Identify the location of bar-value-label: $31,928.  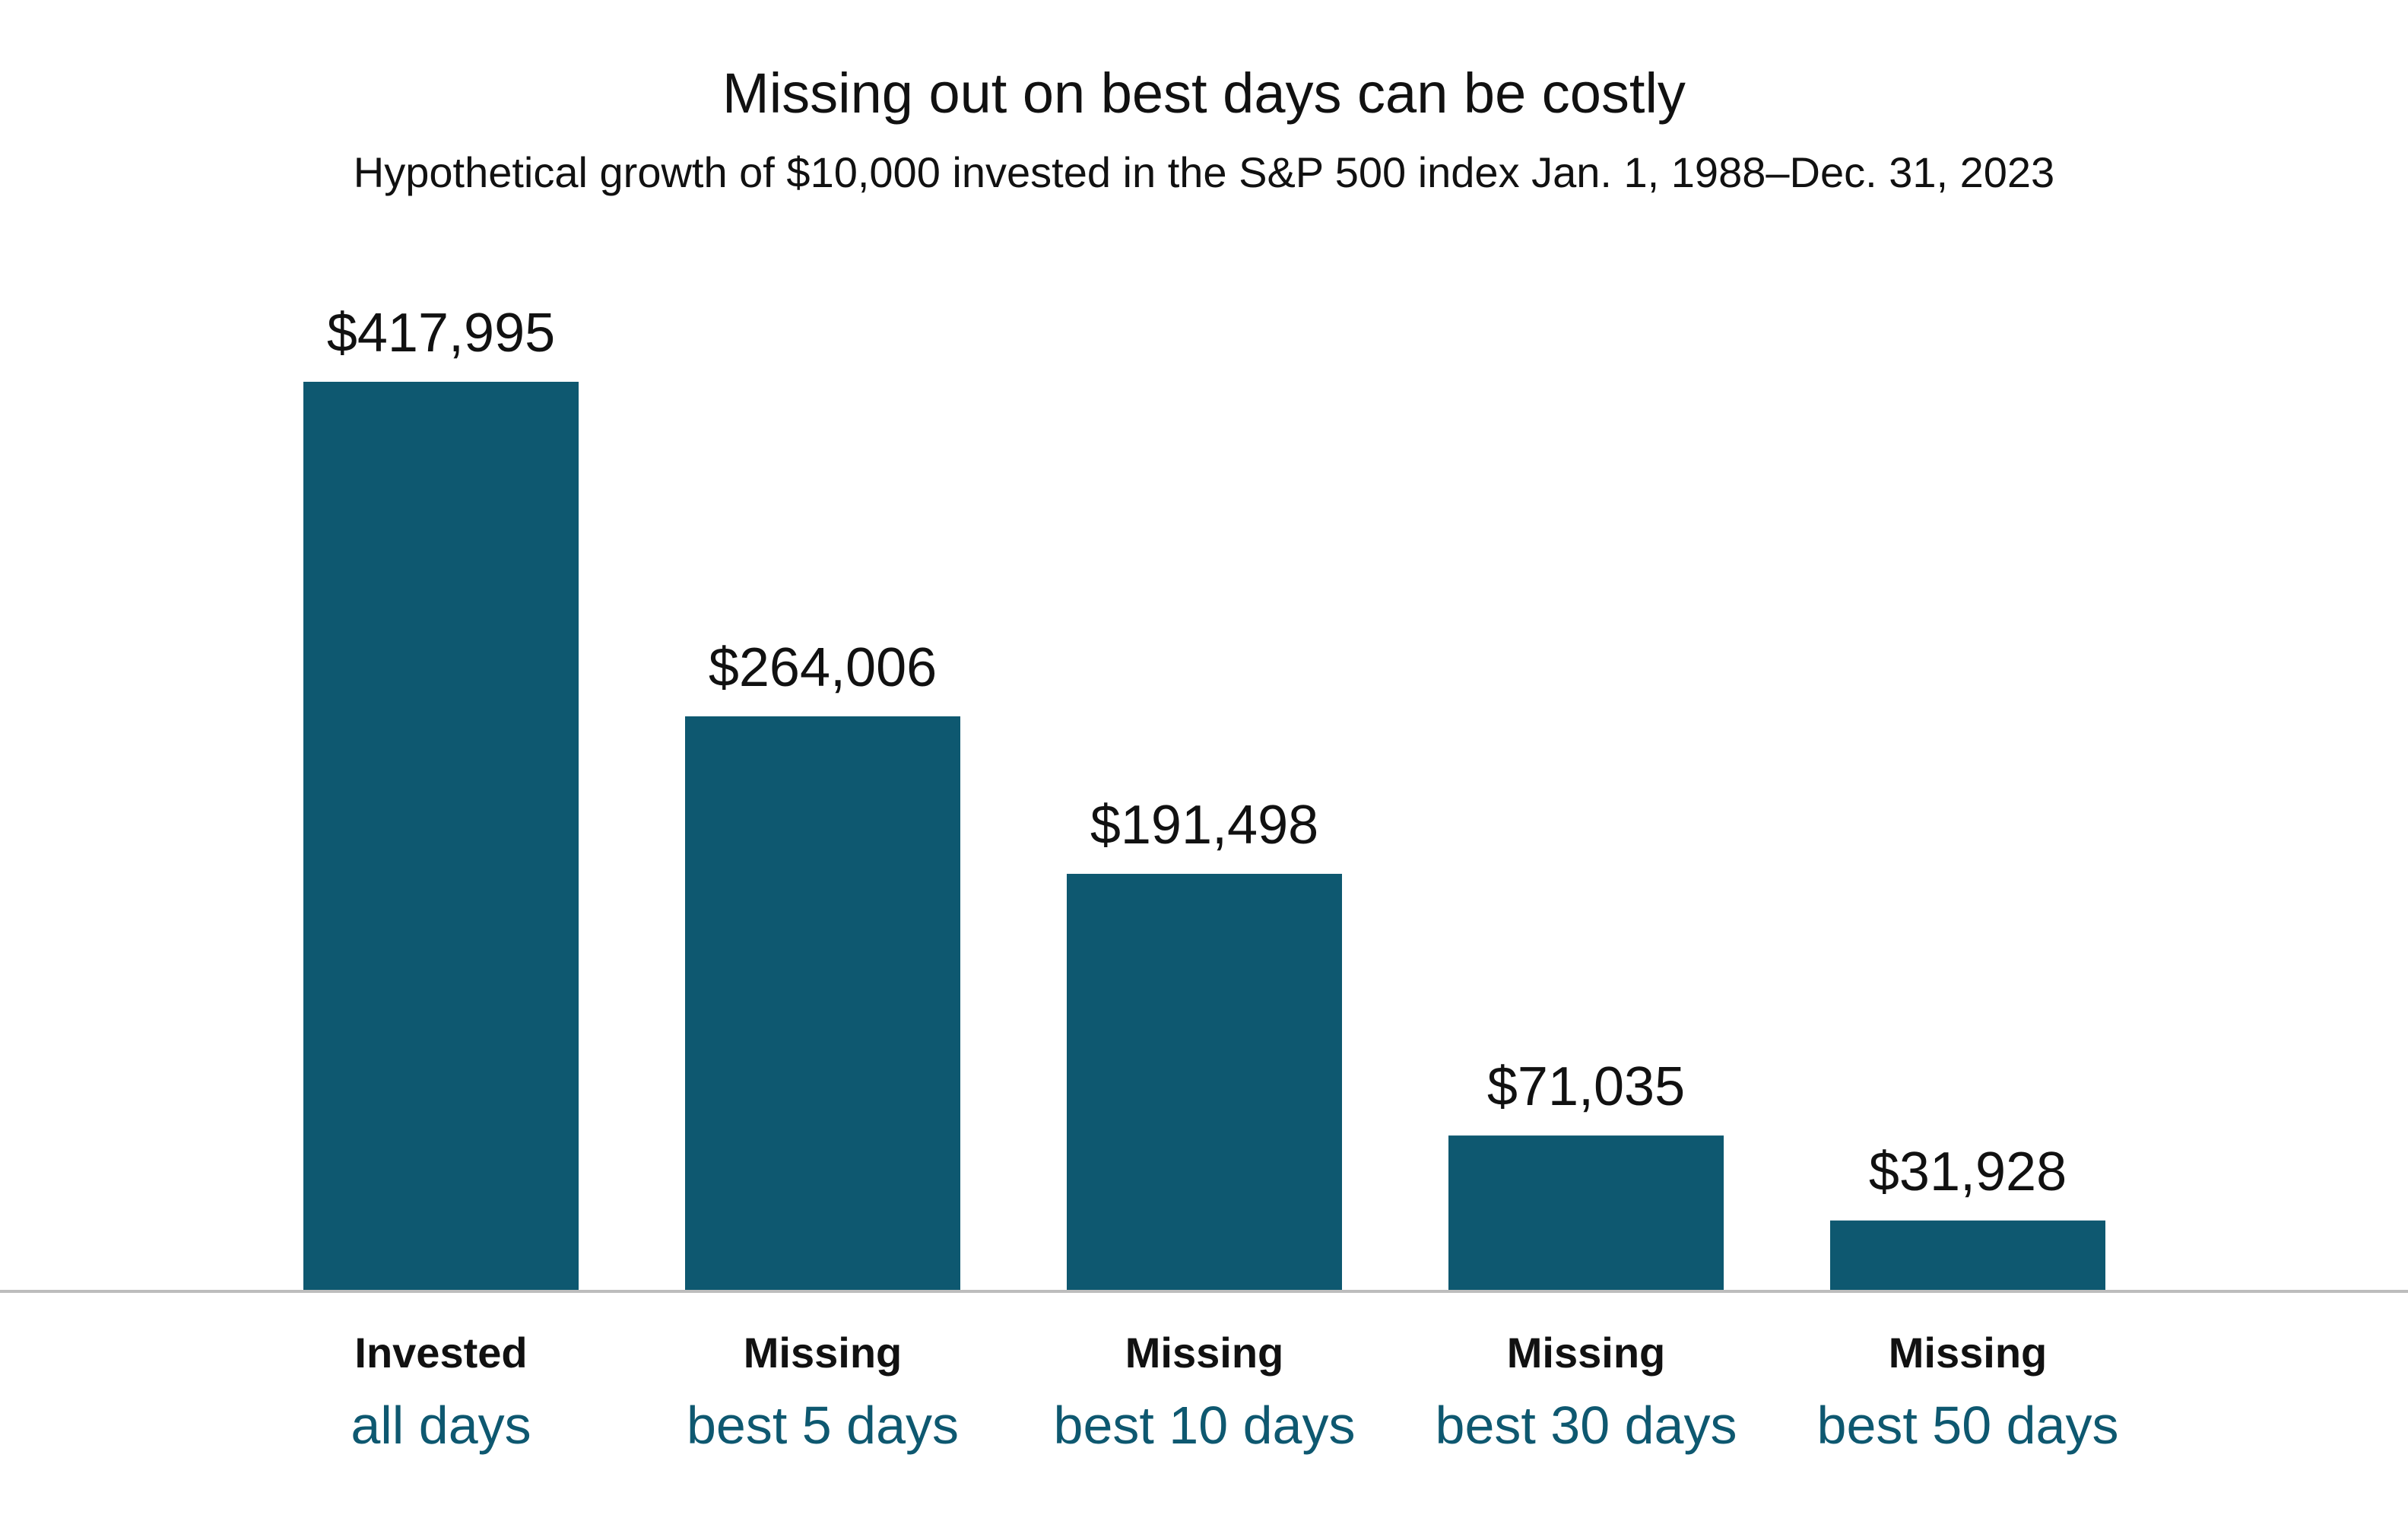
(1968, 1172).